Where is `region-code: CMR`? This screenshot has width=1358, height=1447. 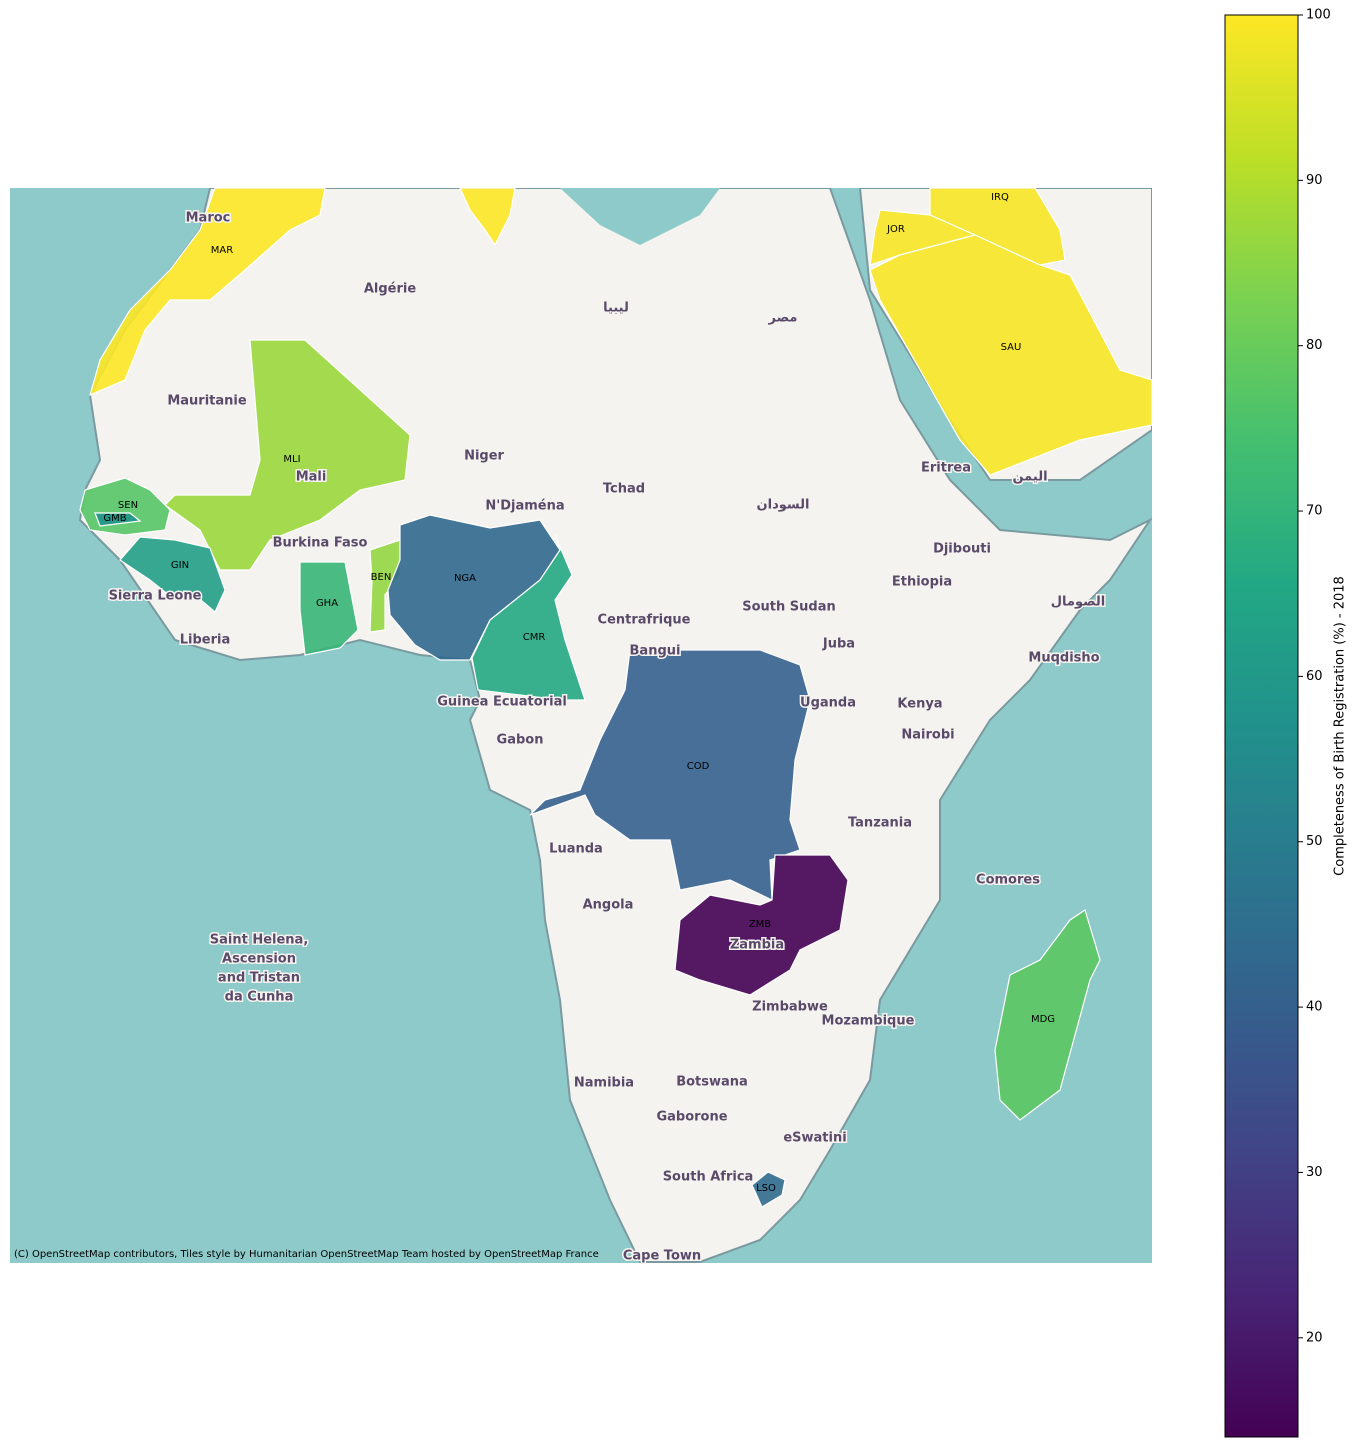 region-code: CMR is located at coordinates (534, 637).